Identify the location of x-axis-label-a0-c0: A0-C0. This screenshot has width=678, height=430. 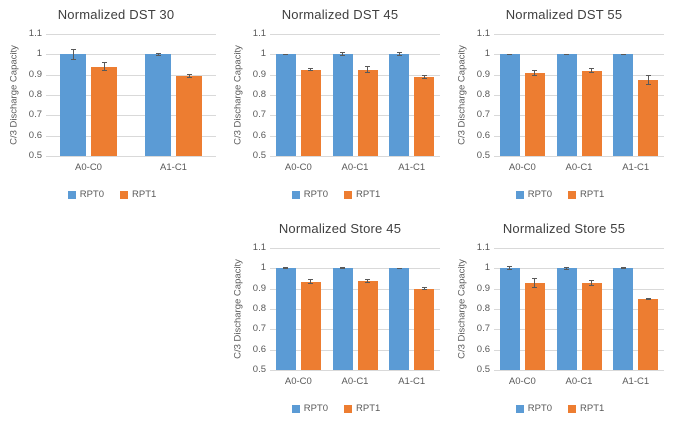
(298, 167).